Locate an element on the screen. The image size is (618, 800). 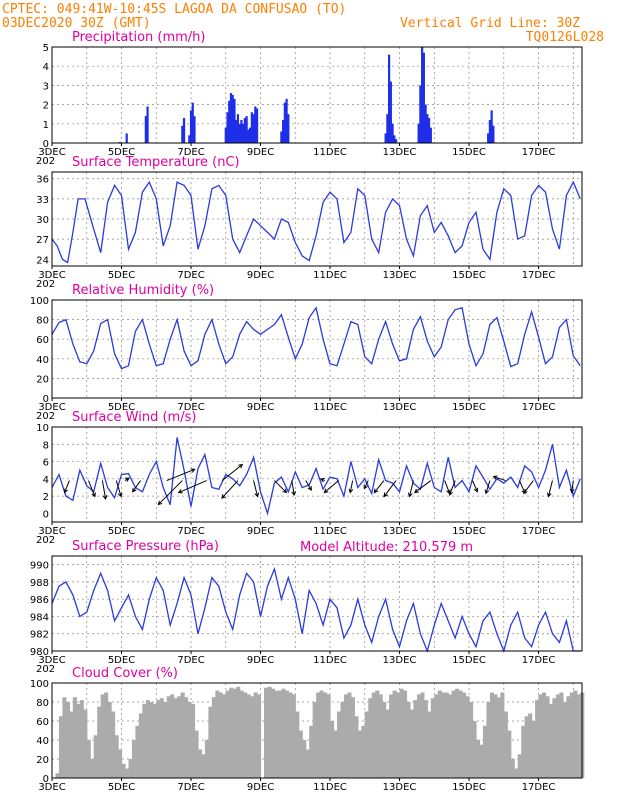
y-tick-label: 30 is located at coordinates (42, 220).